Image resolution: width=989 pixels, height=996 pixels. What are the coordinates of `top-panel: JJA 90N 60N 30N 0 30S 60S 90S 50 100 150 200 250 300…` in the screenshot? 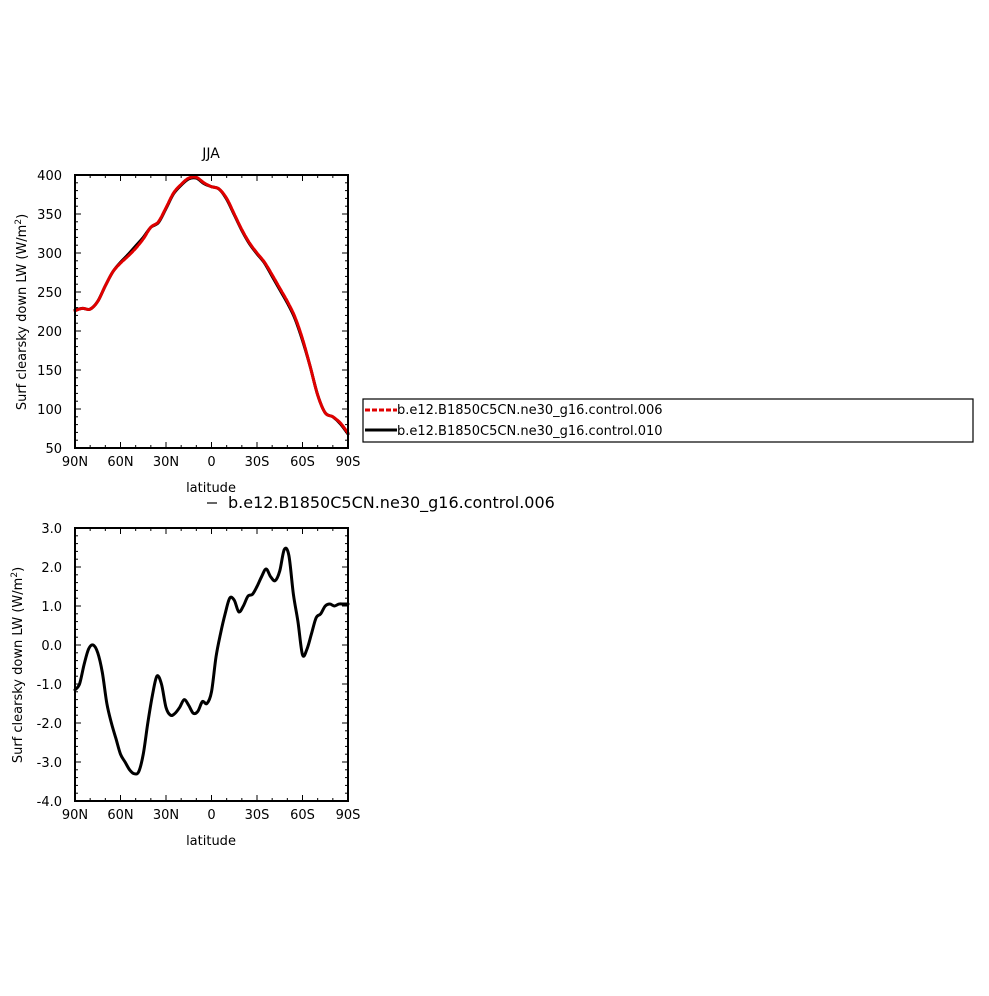 It's located at (187, 321).